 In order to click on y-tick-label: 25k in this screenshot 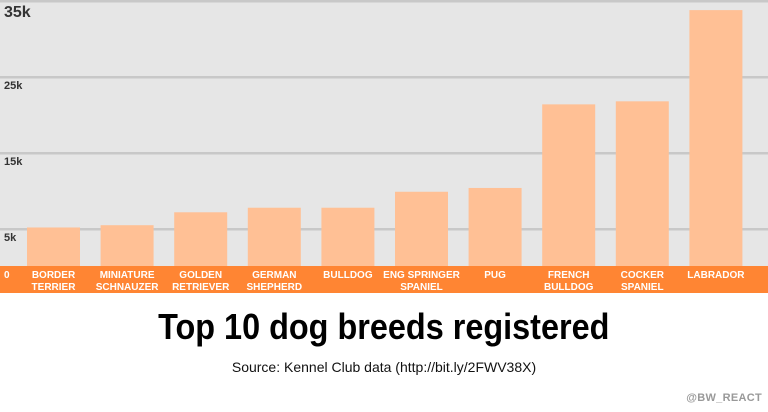, I will do `click(13, 86)`.